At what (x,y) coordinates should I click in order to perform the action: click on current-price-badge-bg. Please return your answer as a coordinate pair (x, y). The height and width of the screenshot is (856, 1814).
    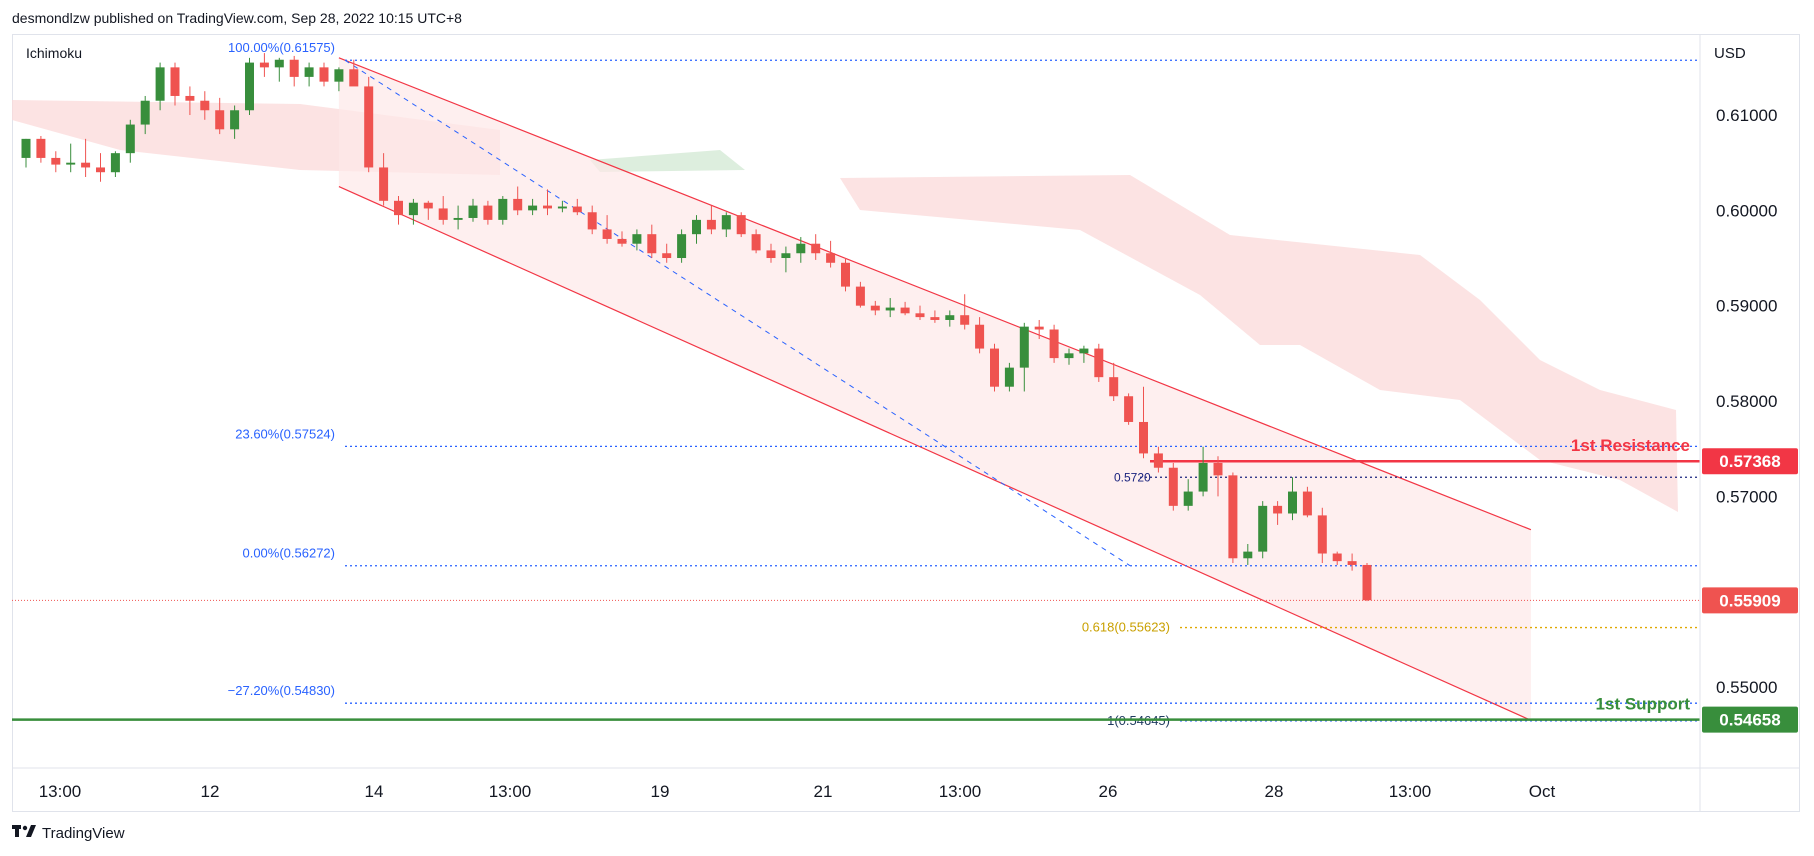
    Looking at the image, I should click on (1750, 600).